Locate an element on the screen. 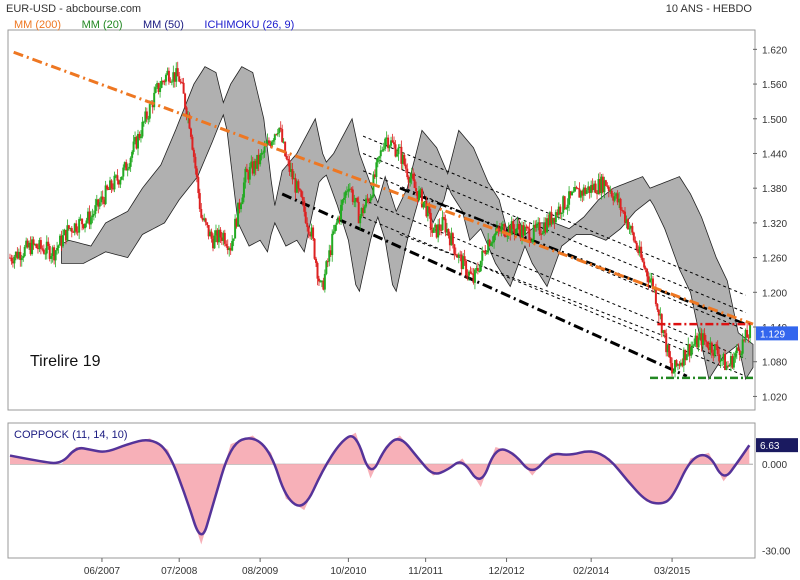 The image size is (800, 580). time-tick-label: 06/2007 is located at coordinates (102, 571).